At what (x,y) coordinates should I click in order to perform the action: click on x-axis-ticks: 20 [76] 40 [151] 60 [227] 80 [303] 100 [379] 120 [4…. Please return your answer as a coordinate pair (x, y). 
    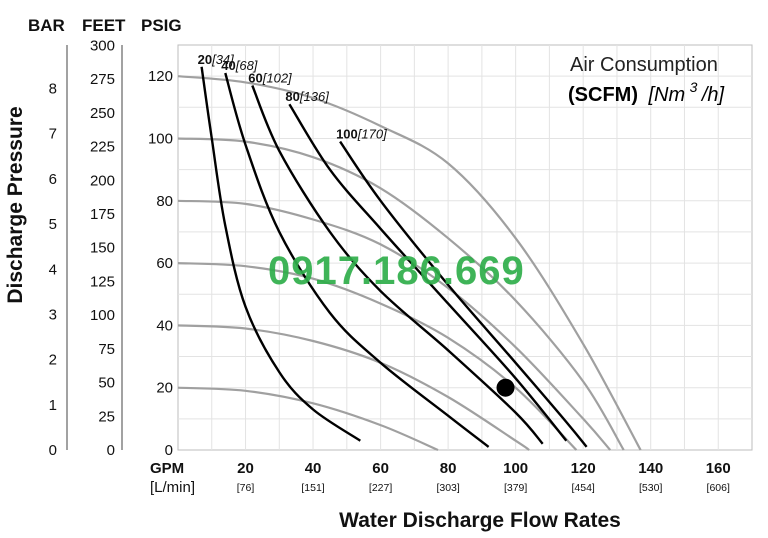
    Looking at the image, I should click on (484, 477).